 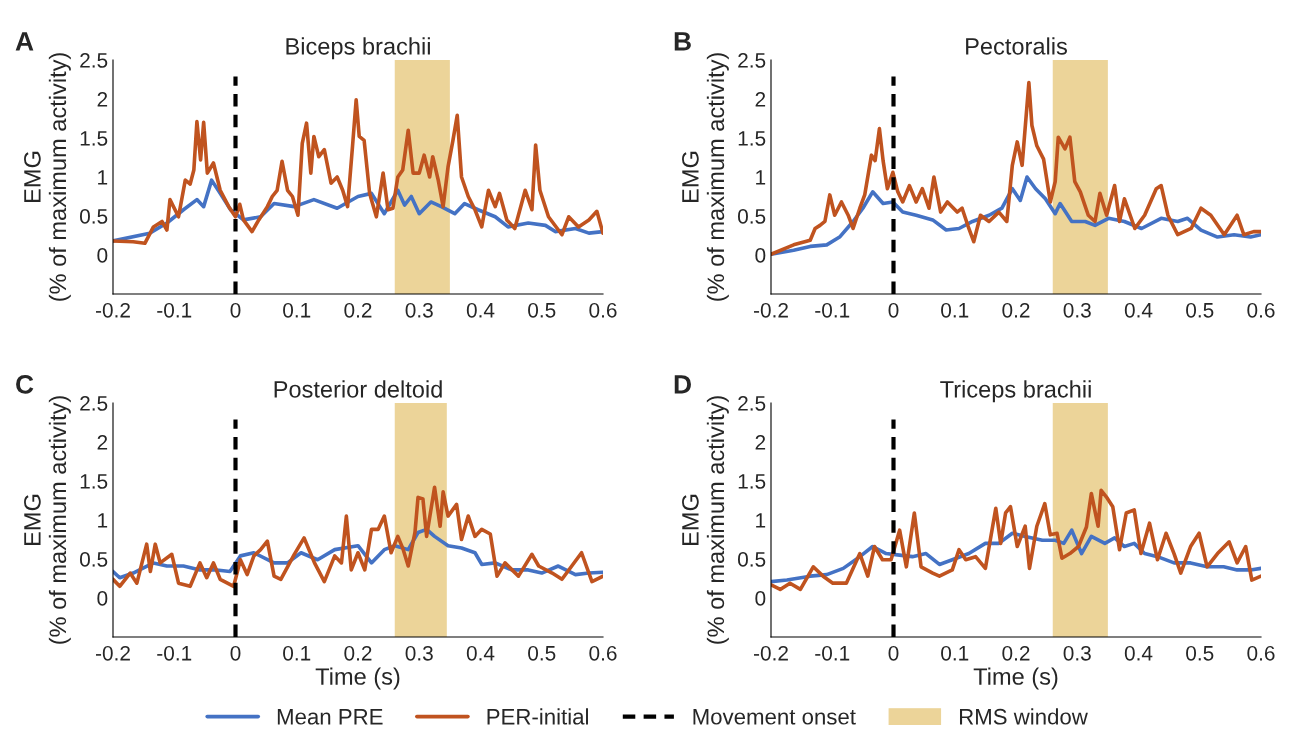 What do you see at coordinates (358, 389) in the screenshot?
I see `chart-title: Posterior deltoid` at bounding box center [358, 389].